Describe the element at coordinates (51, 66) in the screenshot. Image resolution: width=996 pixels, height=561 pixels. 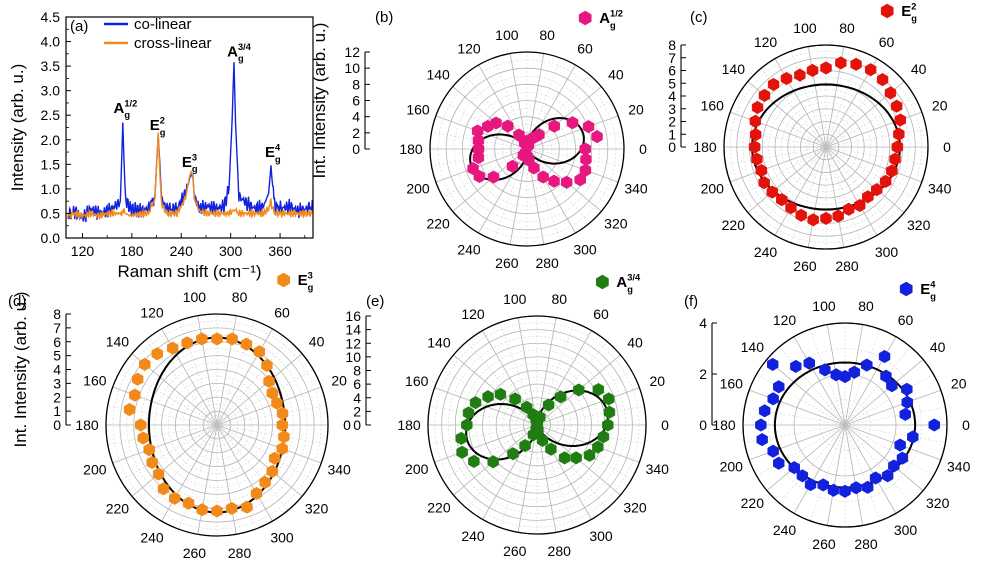
I see `y-tick-label: 3.5` at that location.